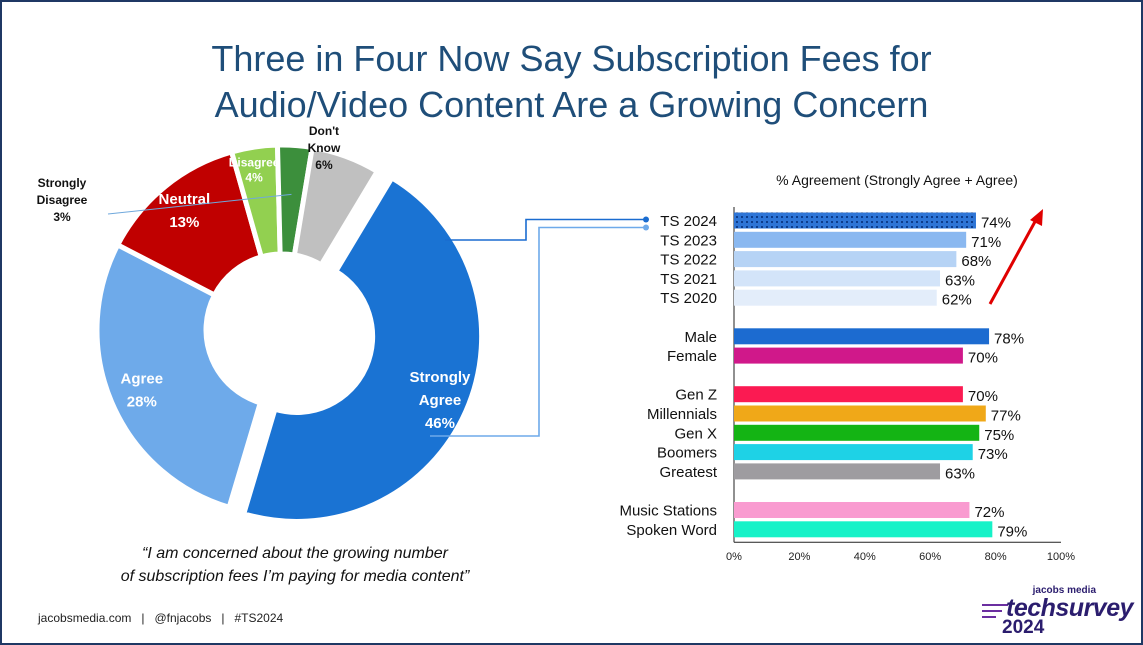 The width and height of the screenshot is (1143, 645). Describe the element at coordinates (142, 401) in the screenshot. I see `slice-value-label: 28%` at that location.